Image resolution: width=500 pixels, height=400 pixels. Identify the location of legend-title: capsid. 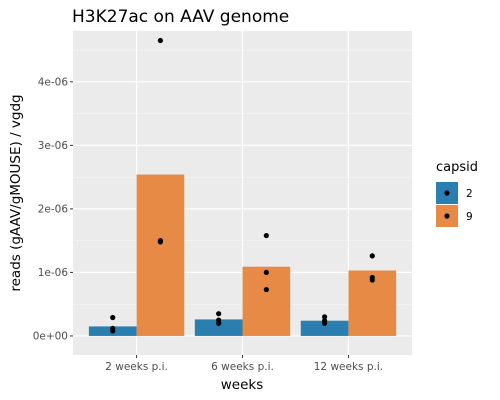
(457, 167).